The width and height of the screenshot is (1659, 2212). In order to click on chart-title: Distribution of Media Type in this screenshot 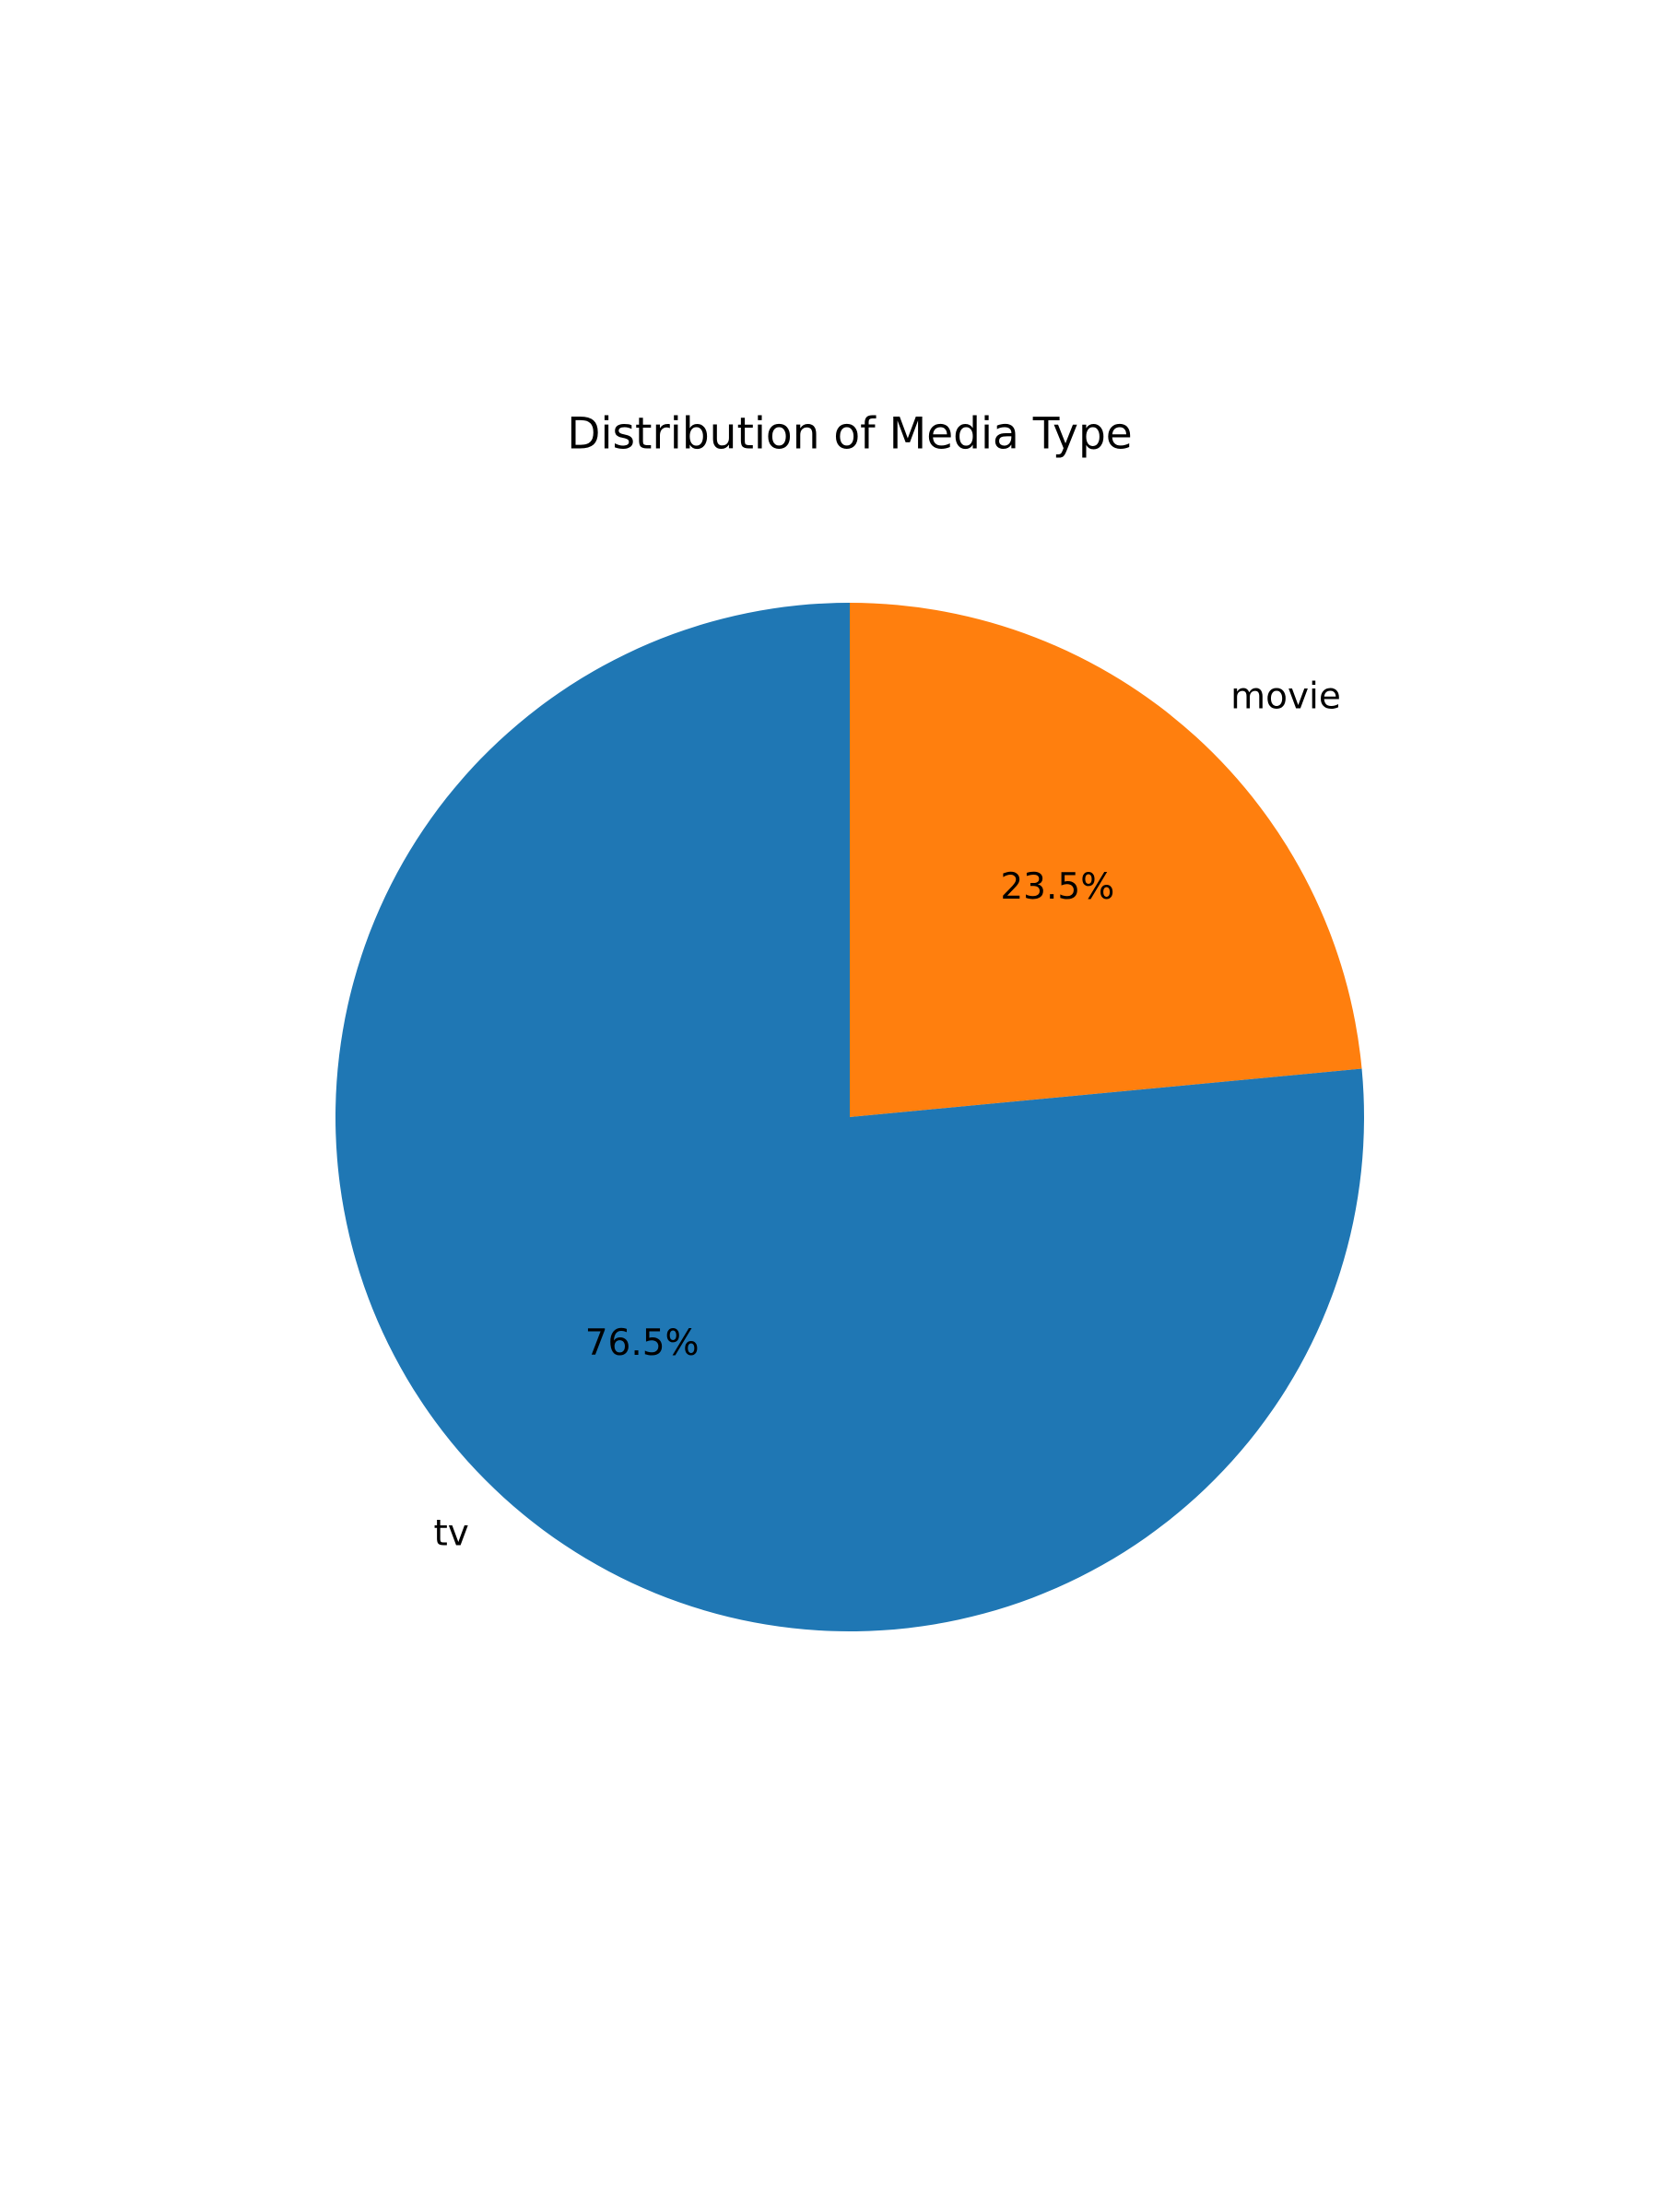, I will do `click(849, 434)`.